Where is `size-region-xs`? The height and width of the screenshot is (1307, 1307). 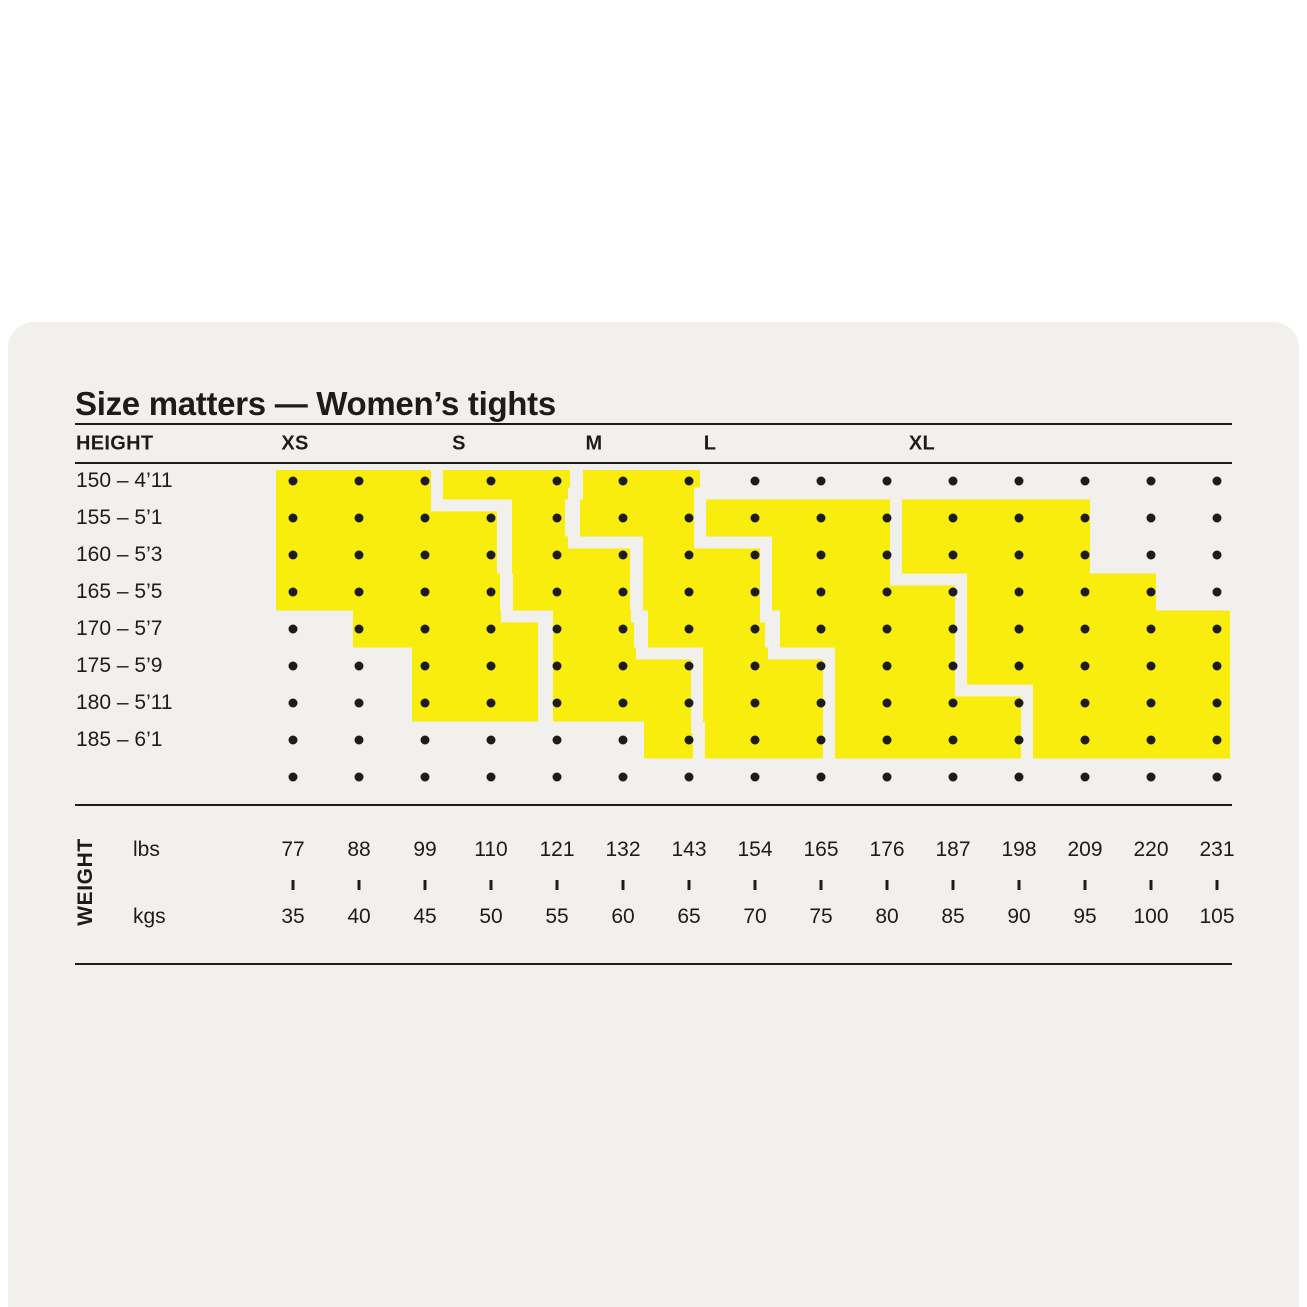 size-region-xs is located at coordinates (407, 596).